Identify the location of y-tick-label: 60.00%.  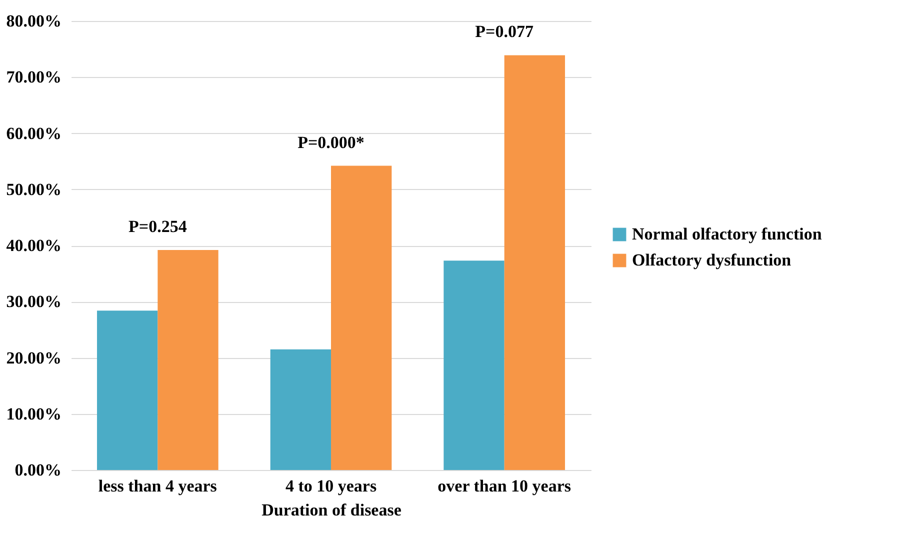
(34, 133).